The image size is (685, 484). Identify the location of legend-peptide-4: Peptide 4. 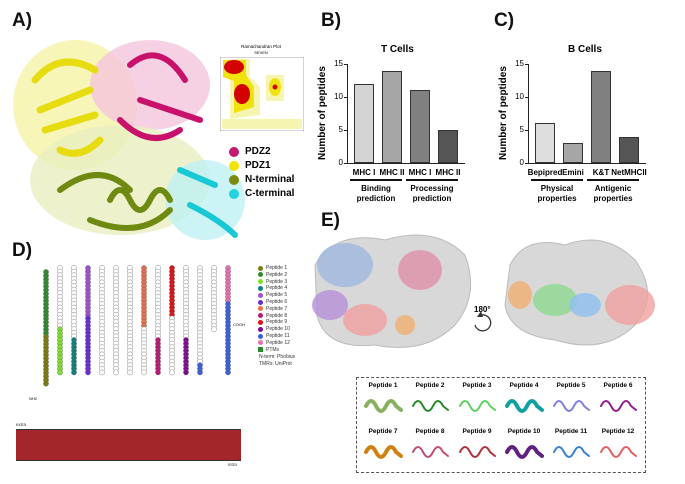
(272, 288).